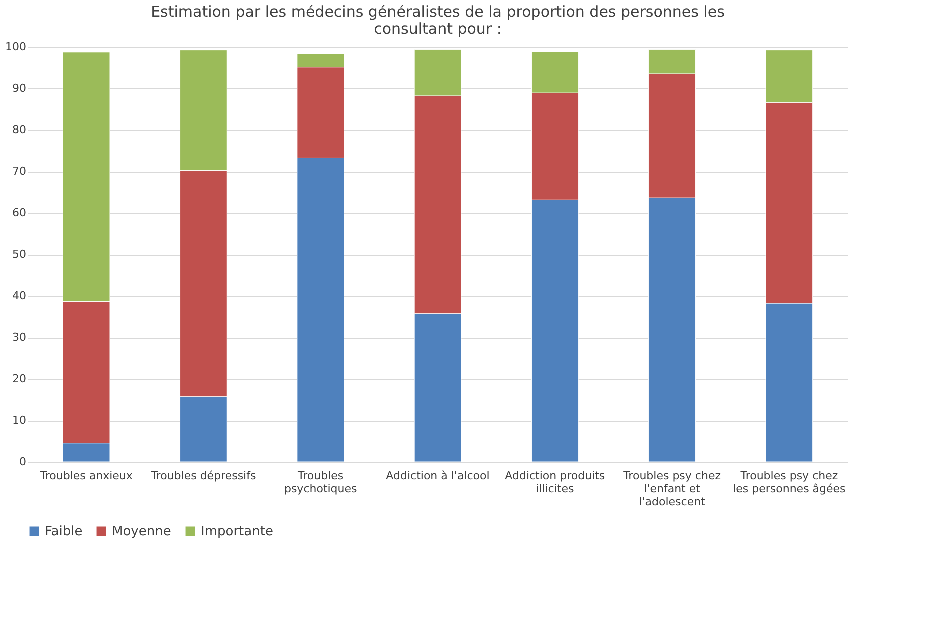 The image size is (933, 617). I want to click on legend-label: Moyenne, so click(142, 532).